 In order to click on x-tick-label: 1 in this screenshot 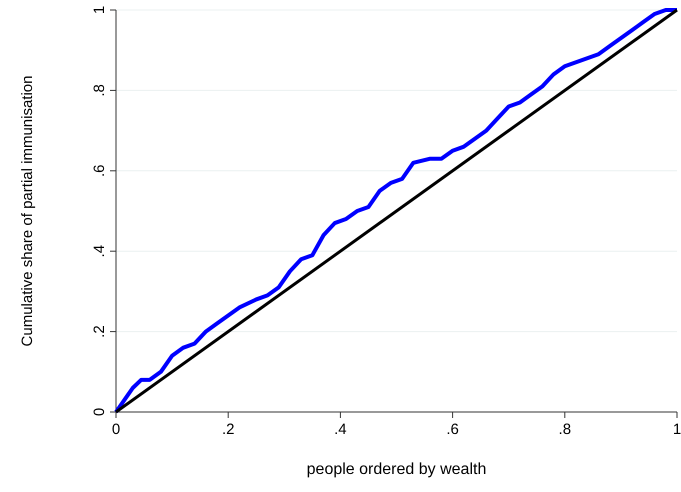, I will do `click(676, 429)`.